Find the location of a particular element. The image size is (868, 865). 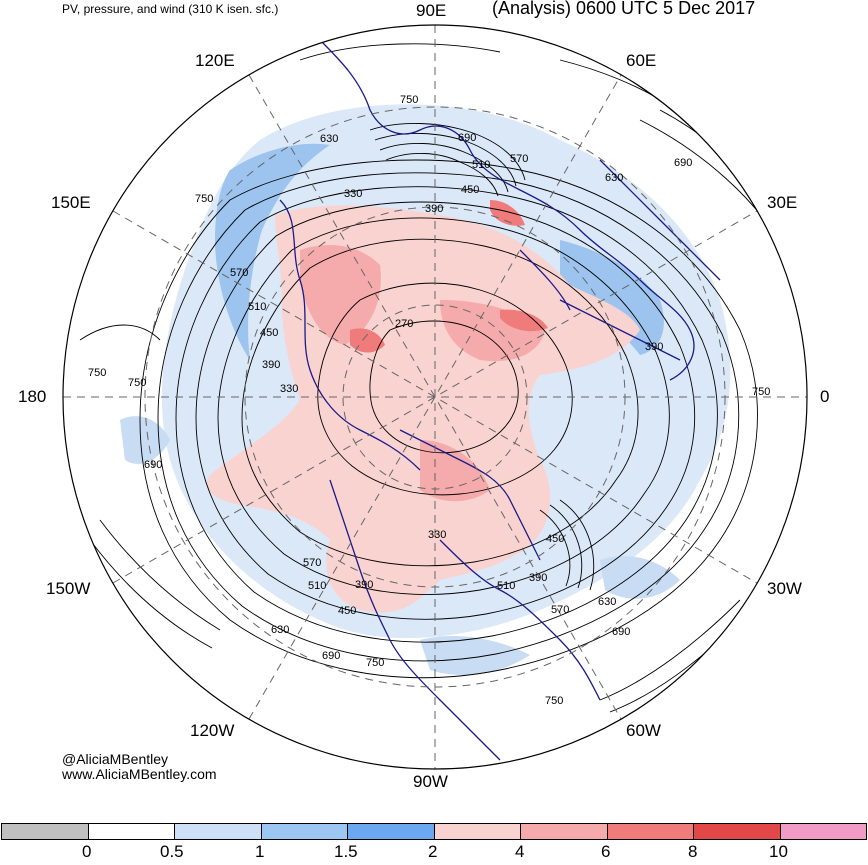

colorbar-tick-label: 1 is located at coordinates (260, 851).